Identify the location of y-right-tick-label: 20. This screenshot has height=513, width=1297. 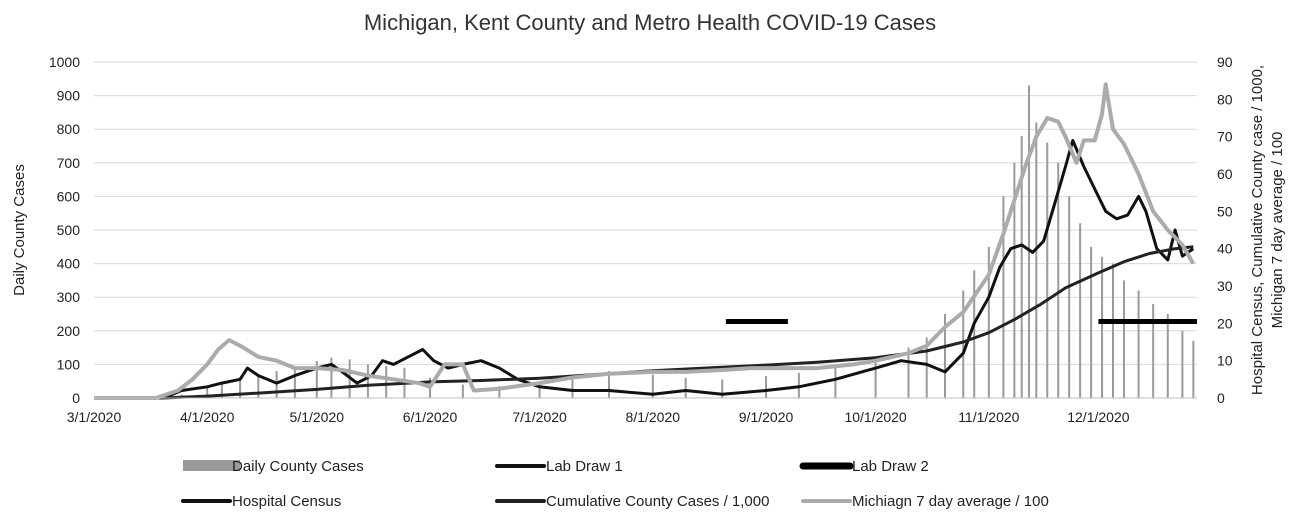
(1225, 323).